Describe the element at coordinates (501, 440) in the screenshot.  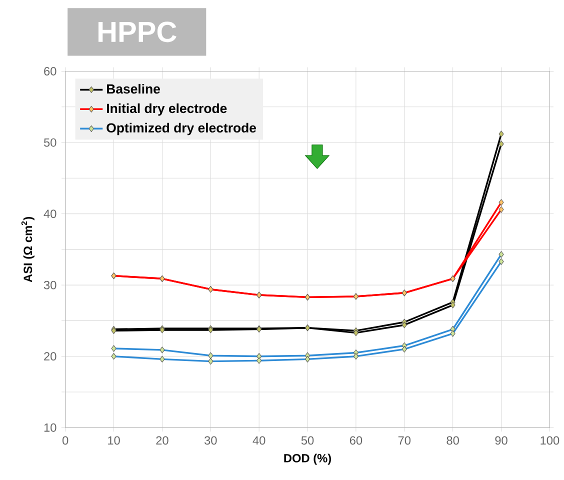
I see `x-tick-label: 90` at that location.